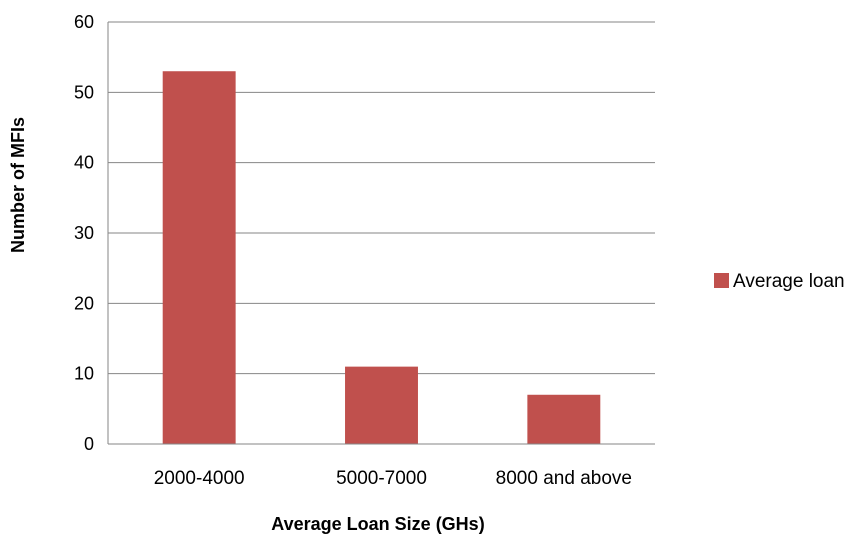 The image size is (861, 539). Describe the element at coordinates (84, 92) in the screenshot. I see `y-tick-label: 50` at that location.